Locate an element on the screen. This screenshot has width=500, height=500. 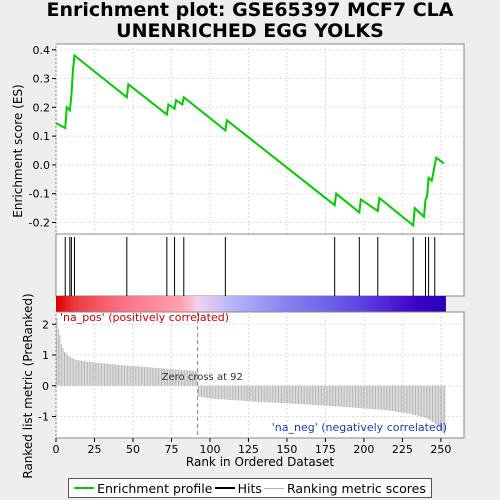
zero-cross-label: Zero cross at 92 is located at coordinates (202, 377).